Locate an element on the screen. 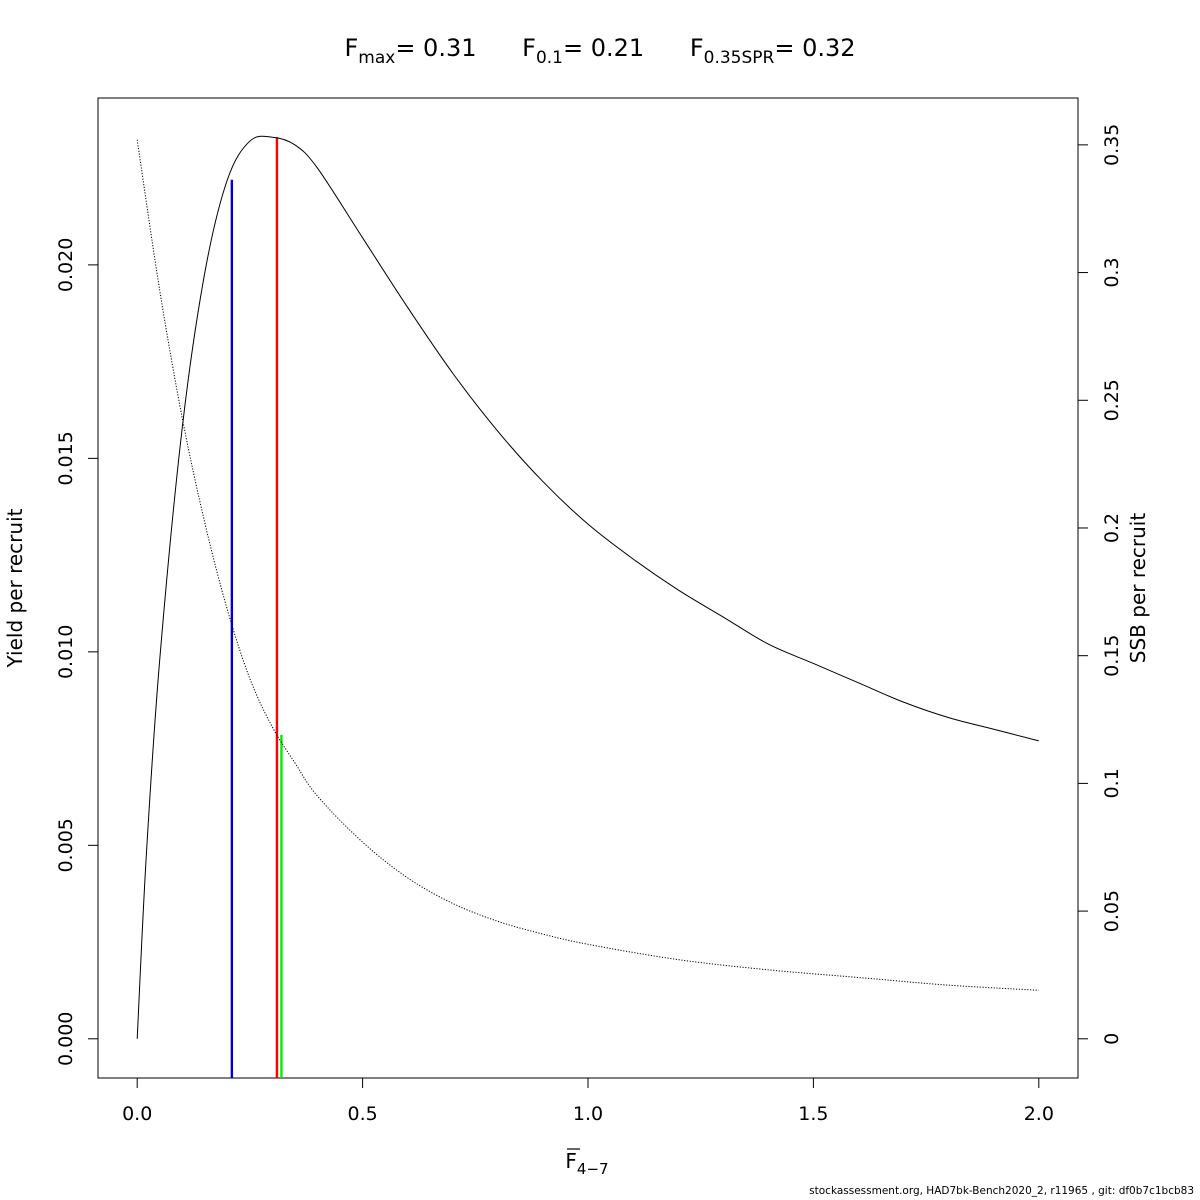 The image size is (1200, 1200). x-tick-label: 2.0 is located at coordinates (1039, 1114).